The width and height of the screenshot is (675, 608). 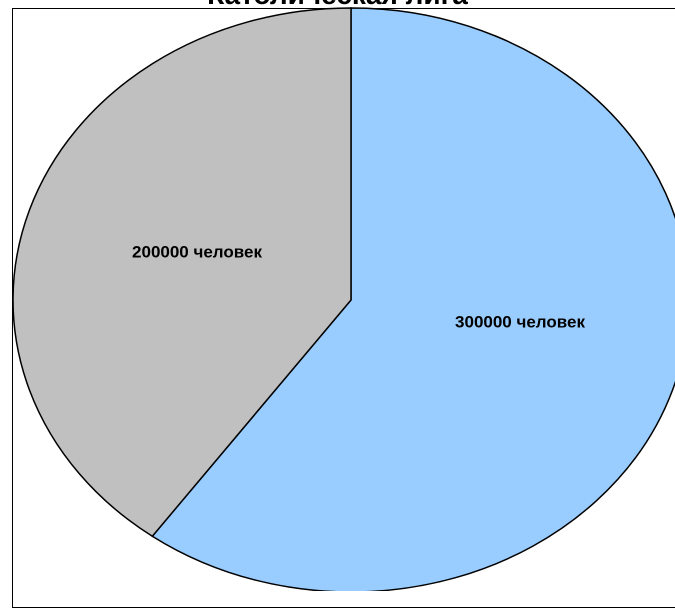 I want to click on pie-labels: 200000 человек 300000 человек, so click(x=358, y=286).